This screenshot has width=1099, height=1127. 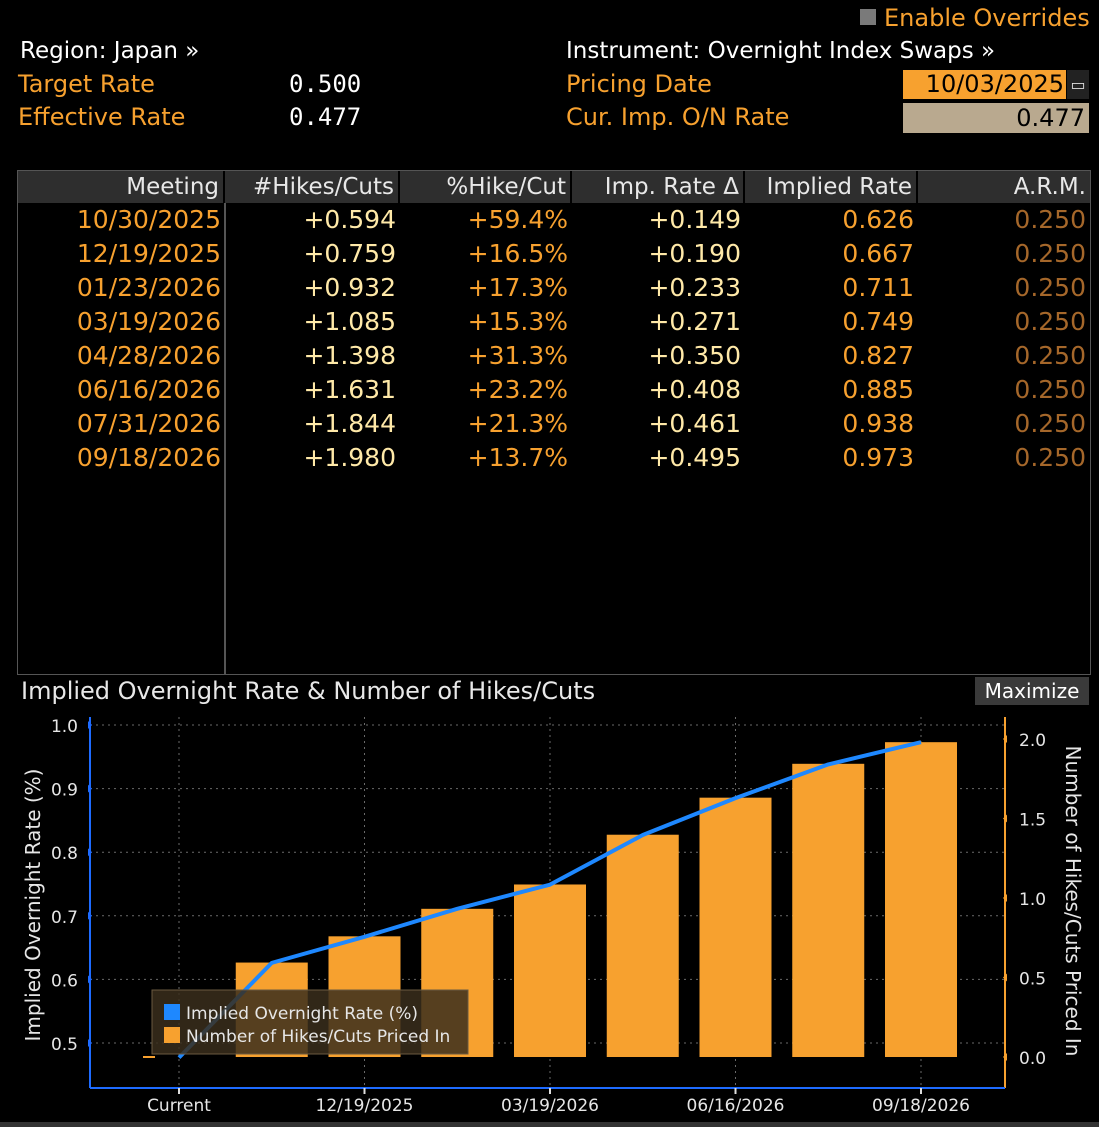 I want to click on instrument-selector: Instrument: Overnight Index Swaps », so click(x=781, y=51).